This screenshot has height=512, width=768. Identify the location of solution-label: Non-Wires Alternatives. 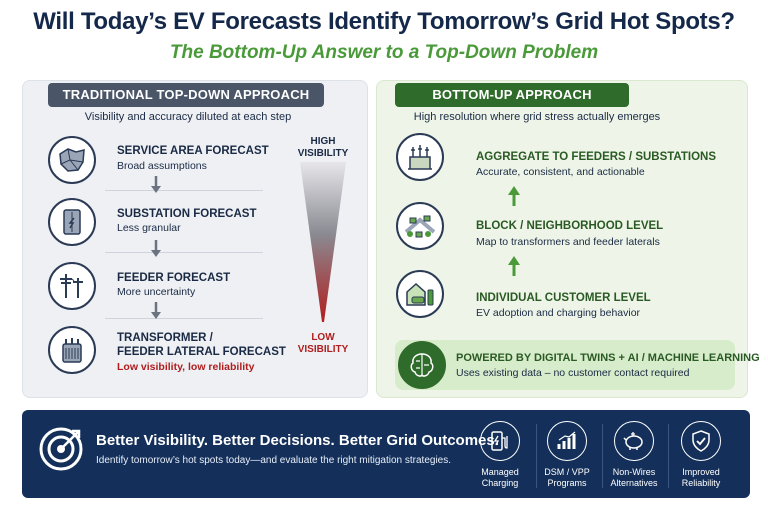
(634, 477).